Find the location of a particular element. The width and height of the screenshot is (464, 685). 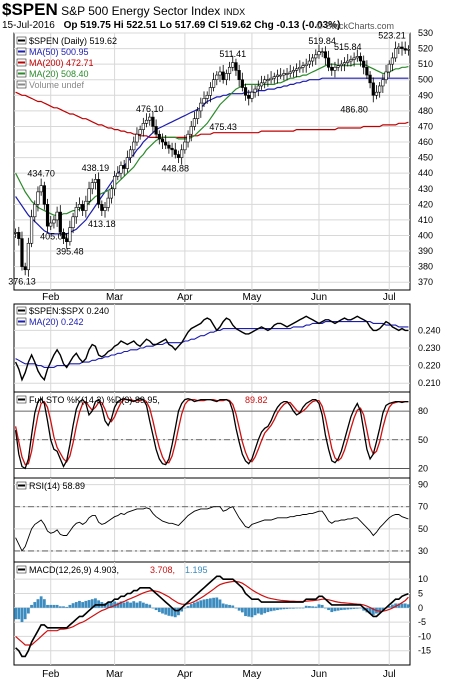

macd-panel is located at coordinates (212, 613).